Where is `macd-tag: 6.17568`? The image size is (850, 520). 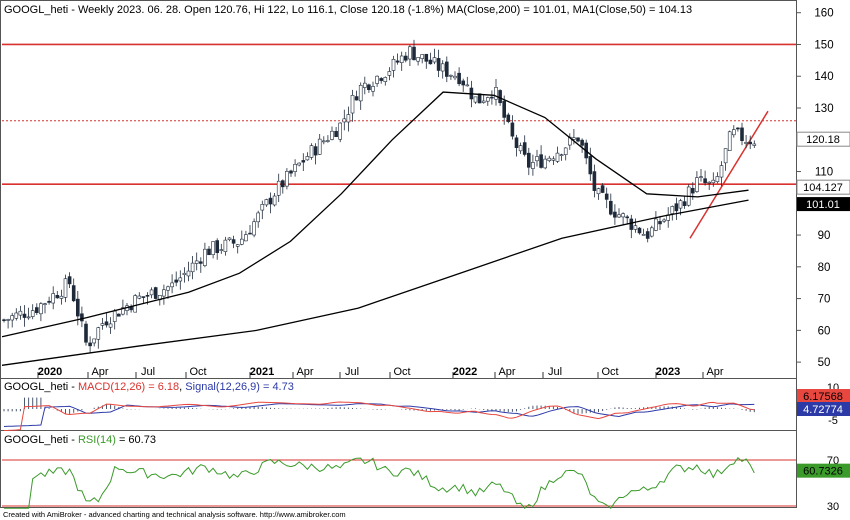
macd-tag: 6.17568 is located at coordinates (823, 397).